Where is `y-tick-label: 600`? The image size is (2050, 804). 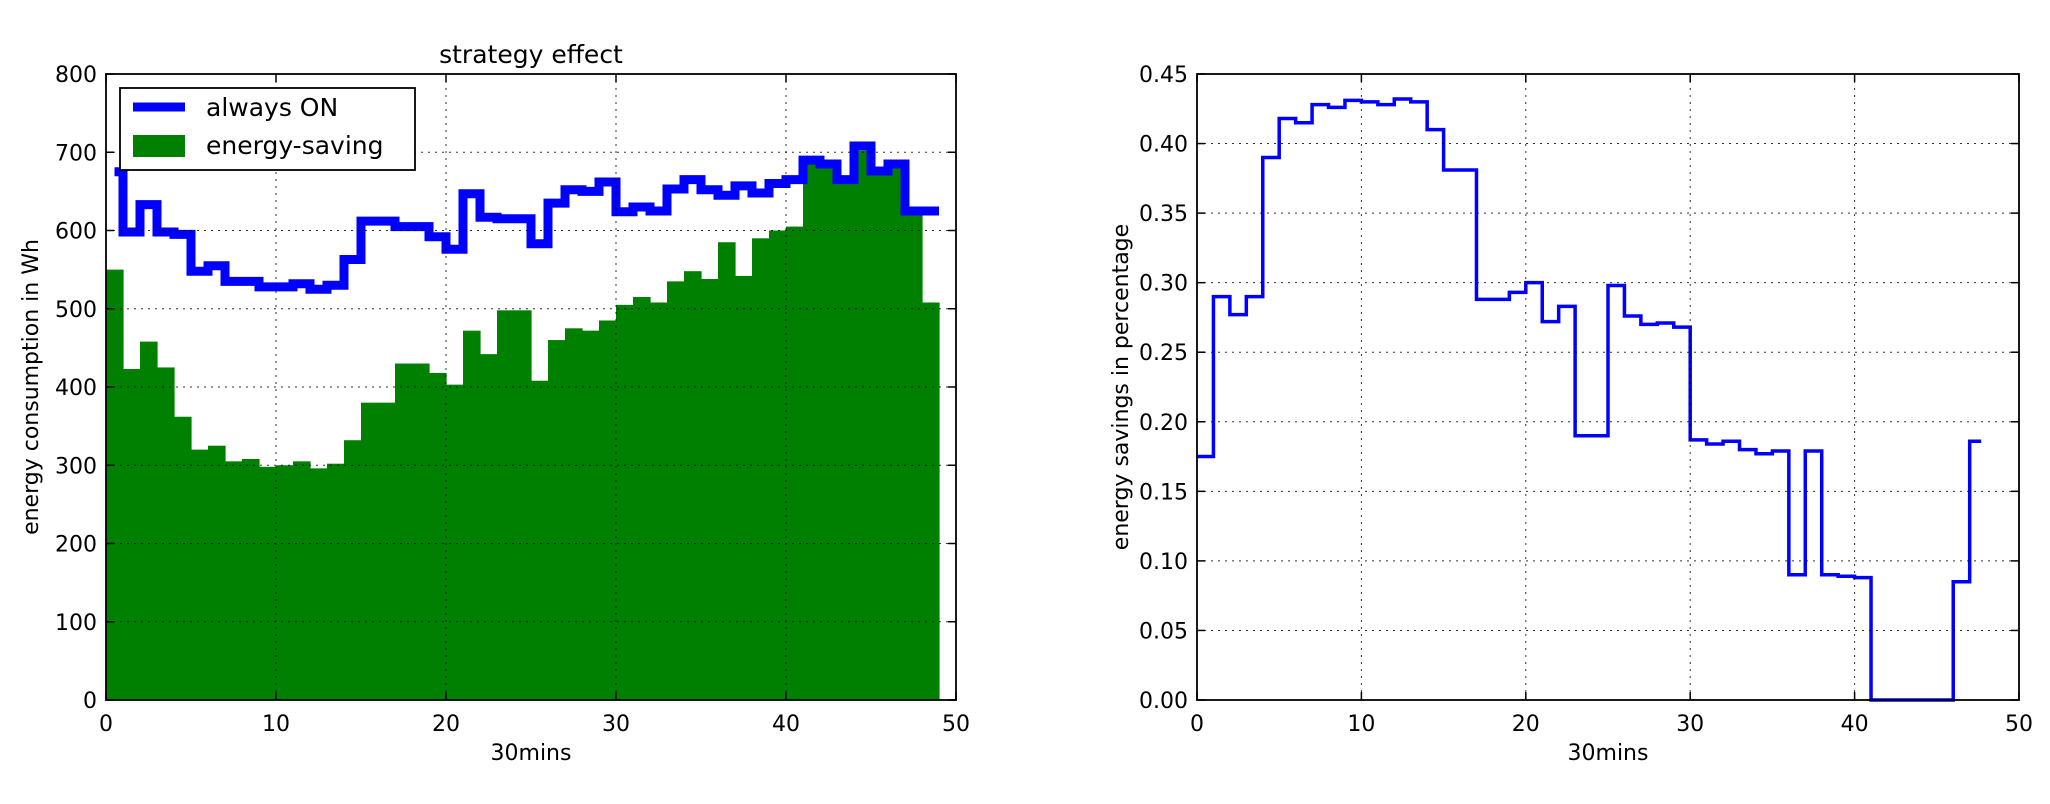 y-tick-label: 600 is located at coordinates (76, 232).